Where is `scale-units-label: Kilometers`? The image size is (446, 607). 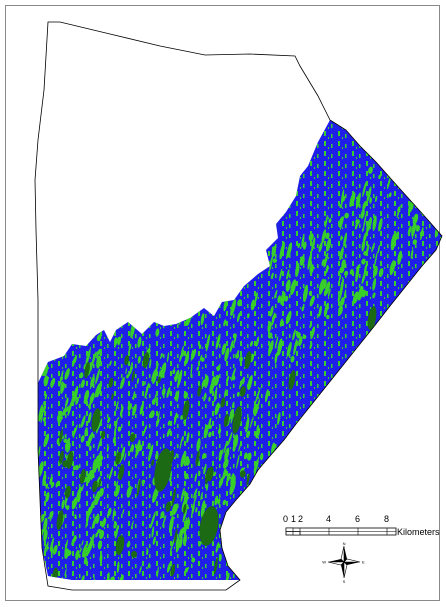
scale-units-label: Kilometers is located at coordinates (418, 532).